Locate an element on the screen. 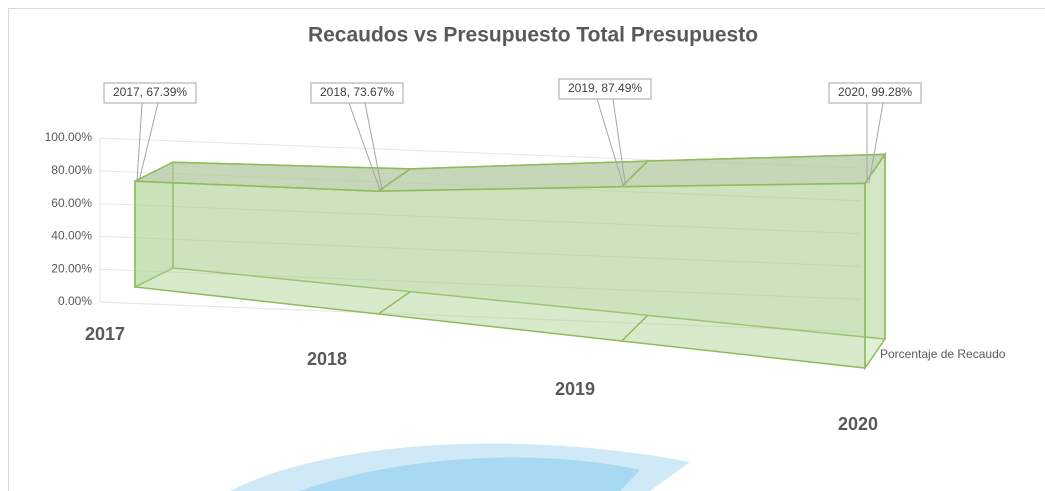 The image size is (1045, 491). y-tick-label: 80.00% is located at coordinates (71, 170).